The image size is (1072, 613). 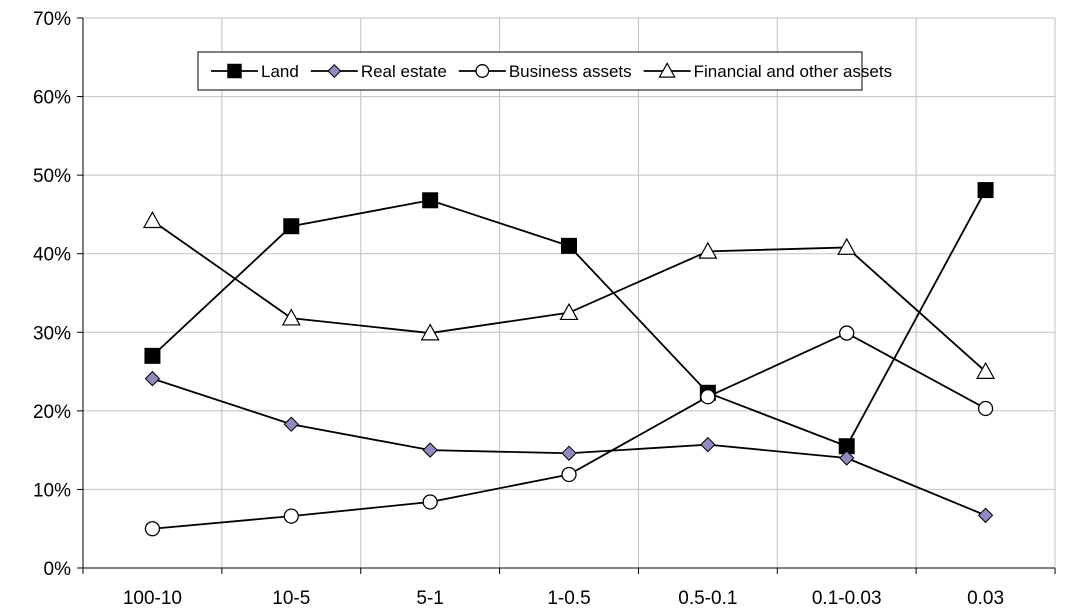 I want to click on legend-label-business-assets: Business assets, so click(x=570, y=71).